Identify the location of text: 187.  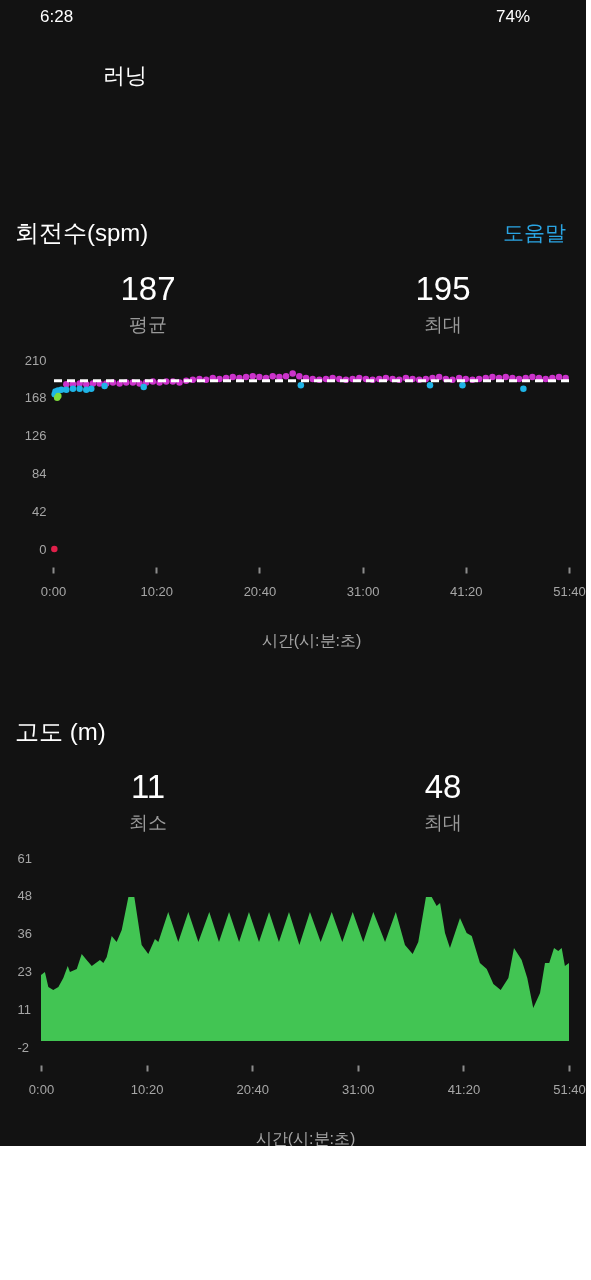
(148, 288).